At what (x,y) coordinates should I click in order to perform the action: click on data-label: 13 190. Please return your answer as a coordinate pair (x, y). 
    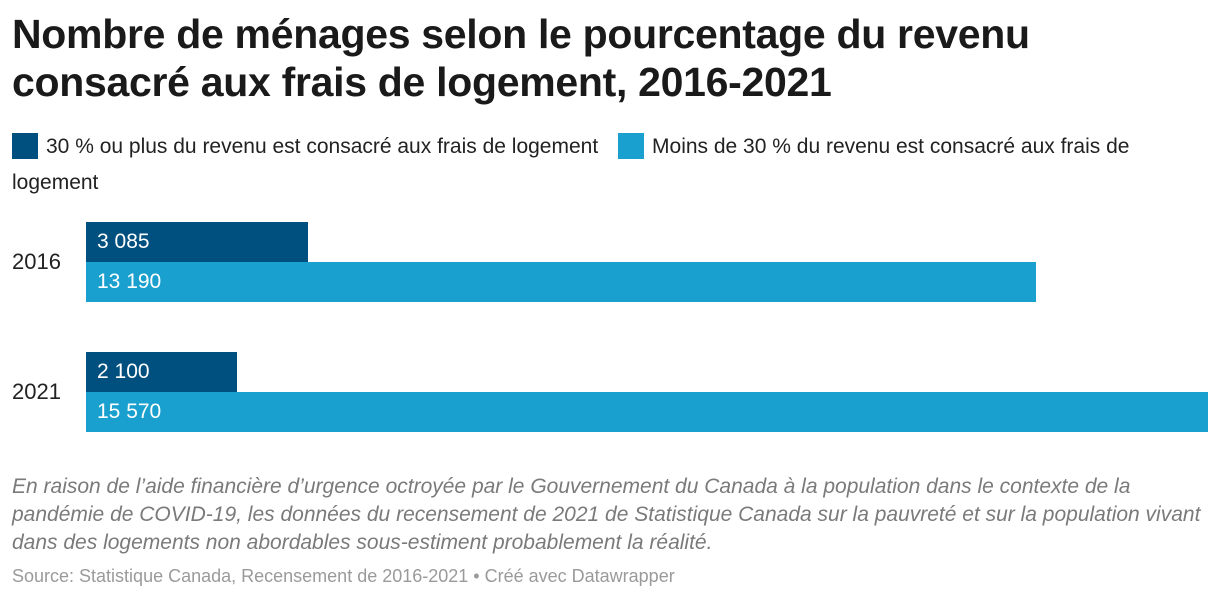
    Looking at the image, I should click on (129, 281).